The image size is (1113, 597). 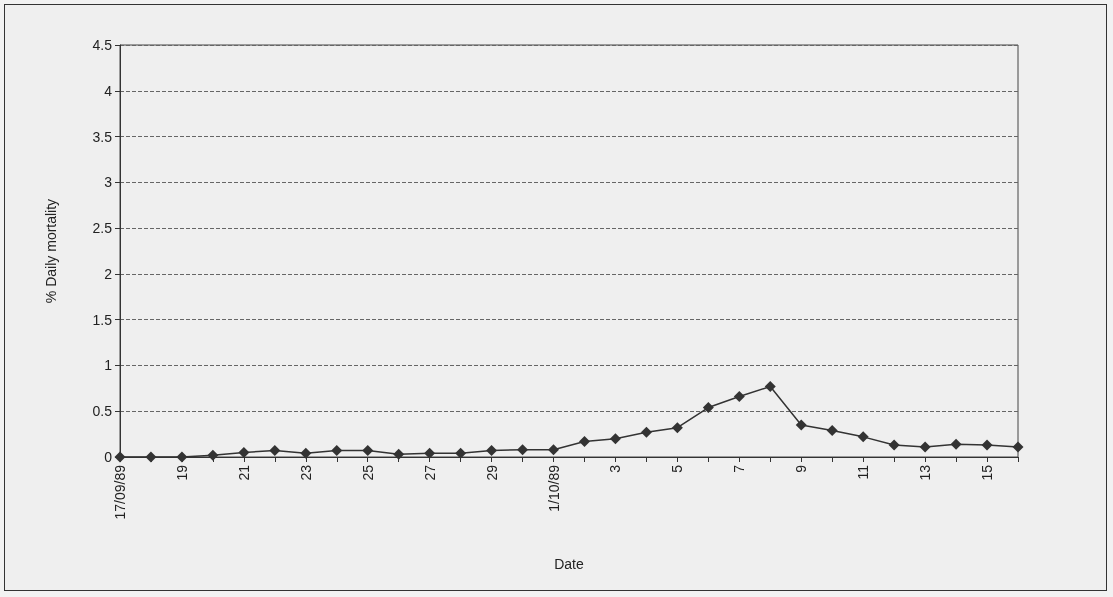 What do you see at coordinates (102, 228) in the screenshot?
I see `y-tick-label: 2.5` at bounding box center [102, 228].